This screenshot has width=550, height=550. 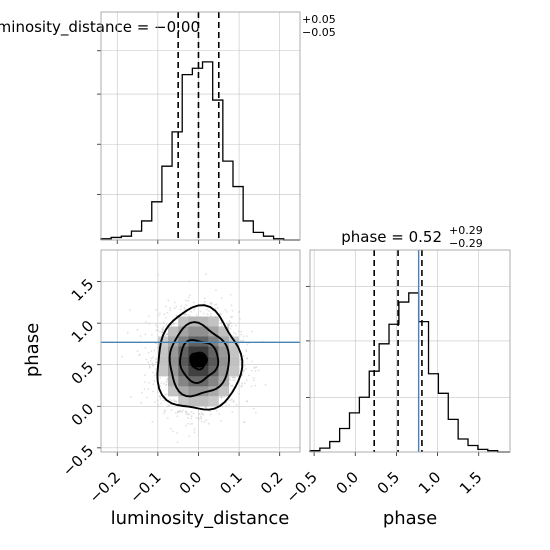 What do you see at coordinates (200, 151) in the screenshot?
I see `histogram-luminosity-distance` at bounding box center [200, 151].